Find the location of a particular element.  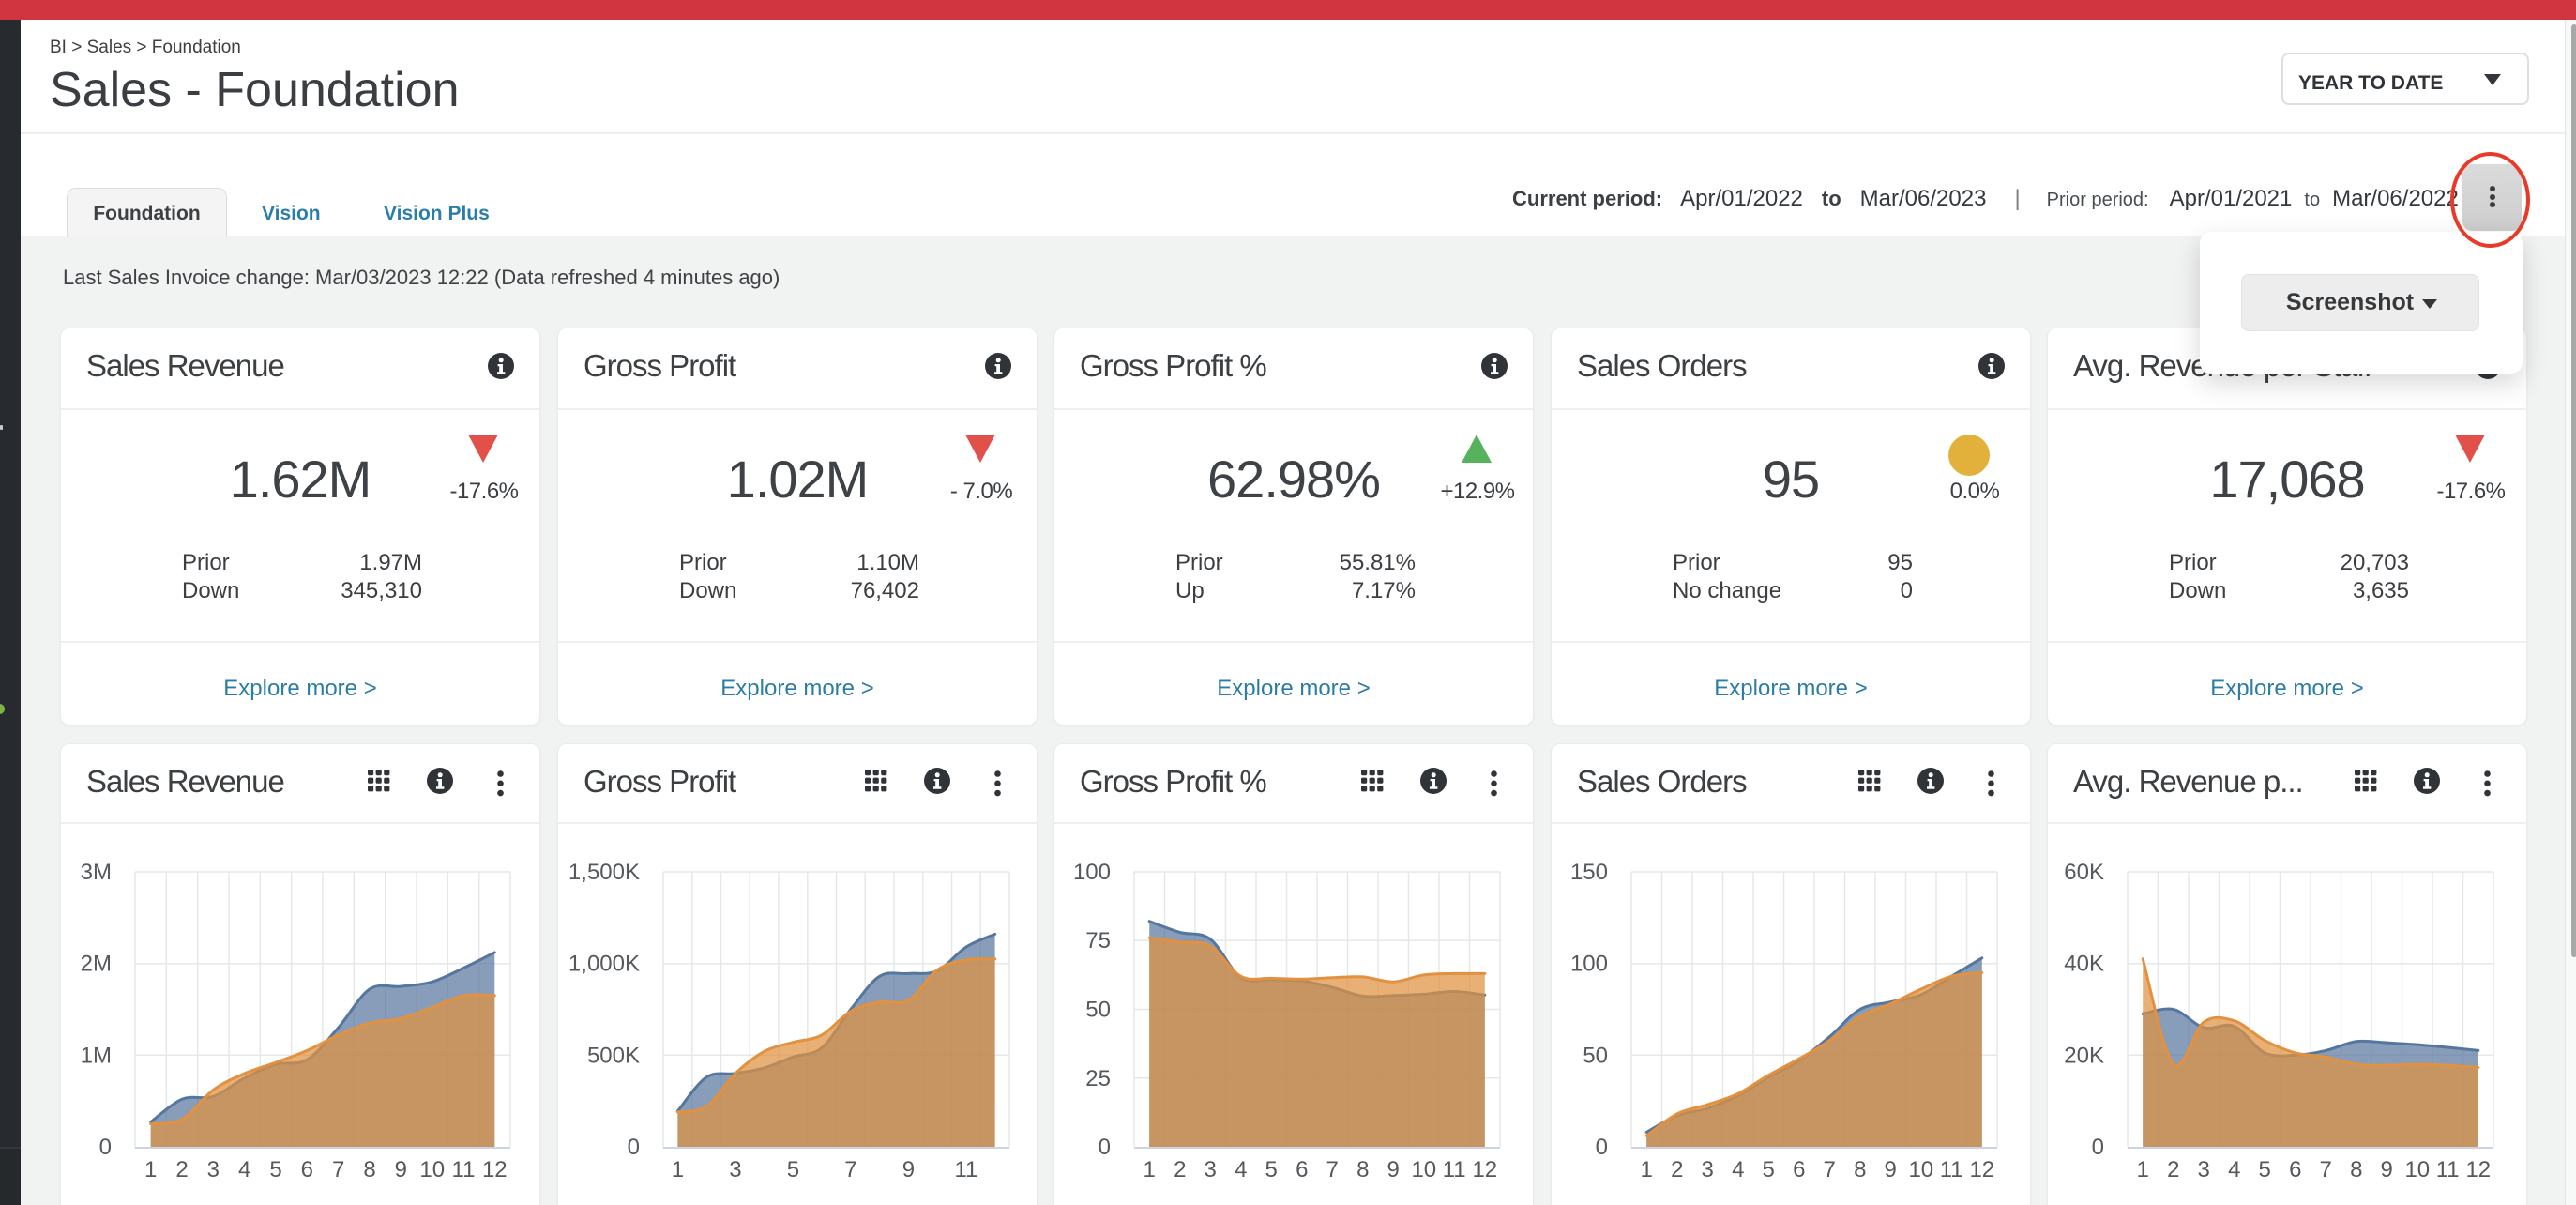

svg-text: 1M is located at coordinates (96, 1055).